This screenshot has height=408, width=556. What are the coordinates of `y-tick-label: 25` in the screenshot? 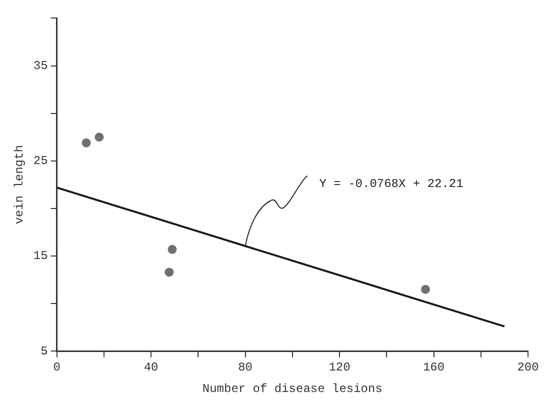 It's located at (40, 161).